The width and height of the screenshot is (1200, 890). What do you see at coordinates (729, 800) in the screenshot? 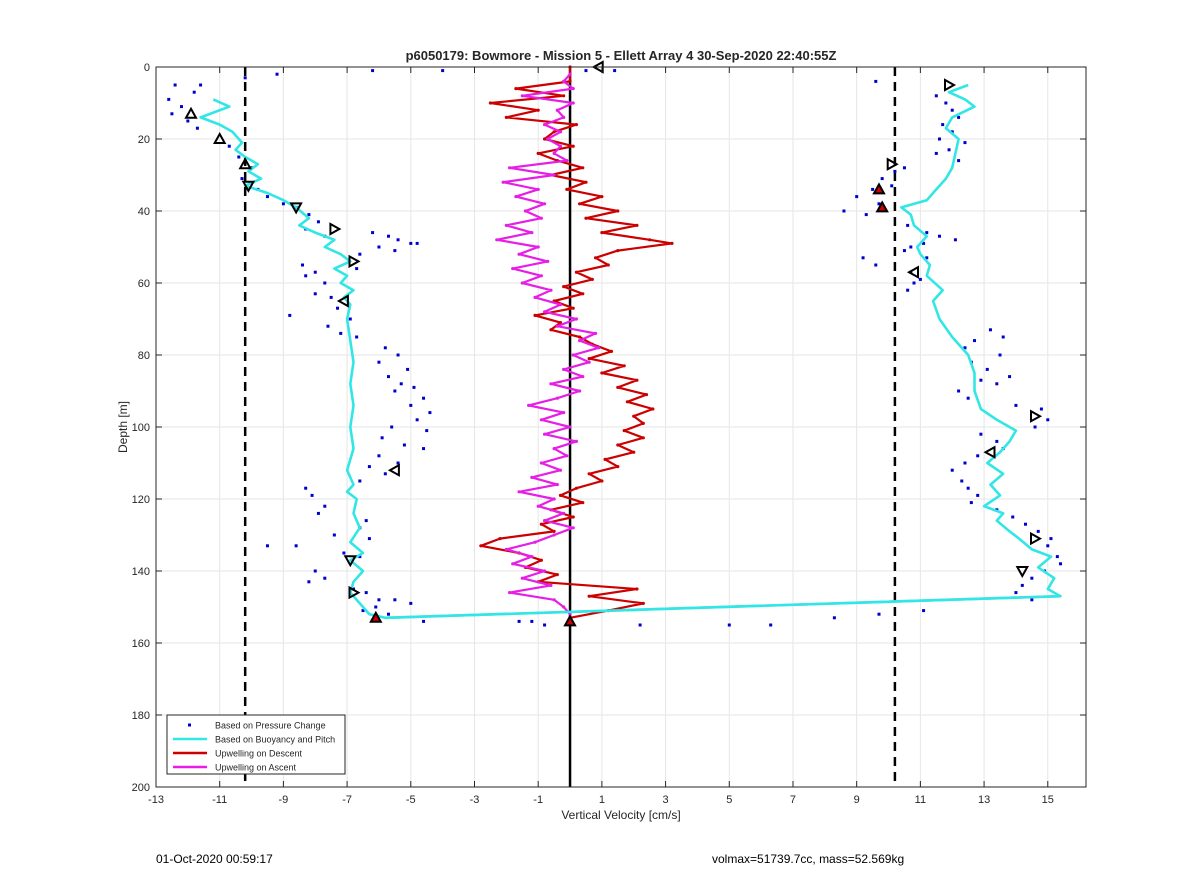
I see `x-tick-label: 5` at bounding box center [729, 800].